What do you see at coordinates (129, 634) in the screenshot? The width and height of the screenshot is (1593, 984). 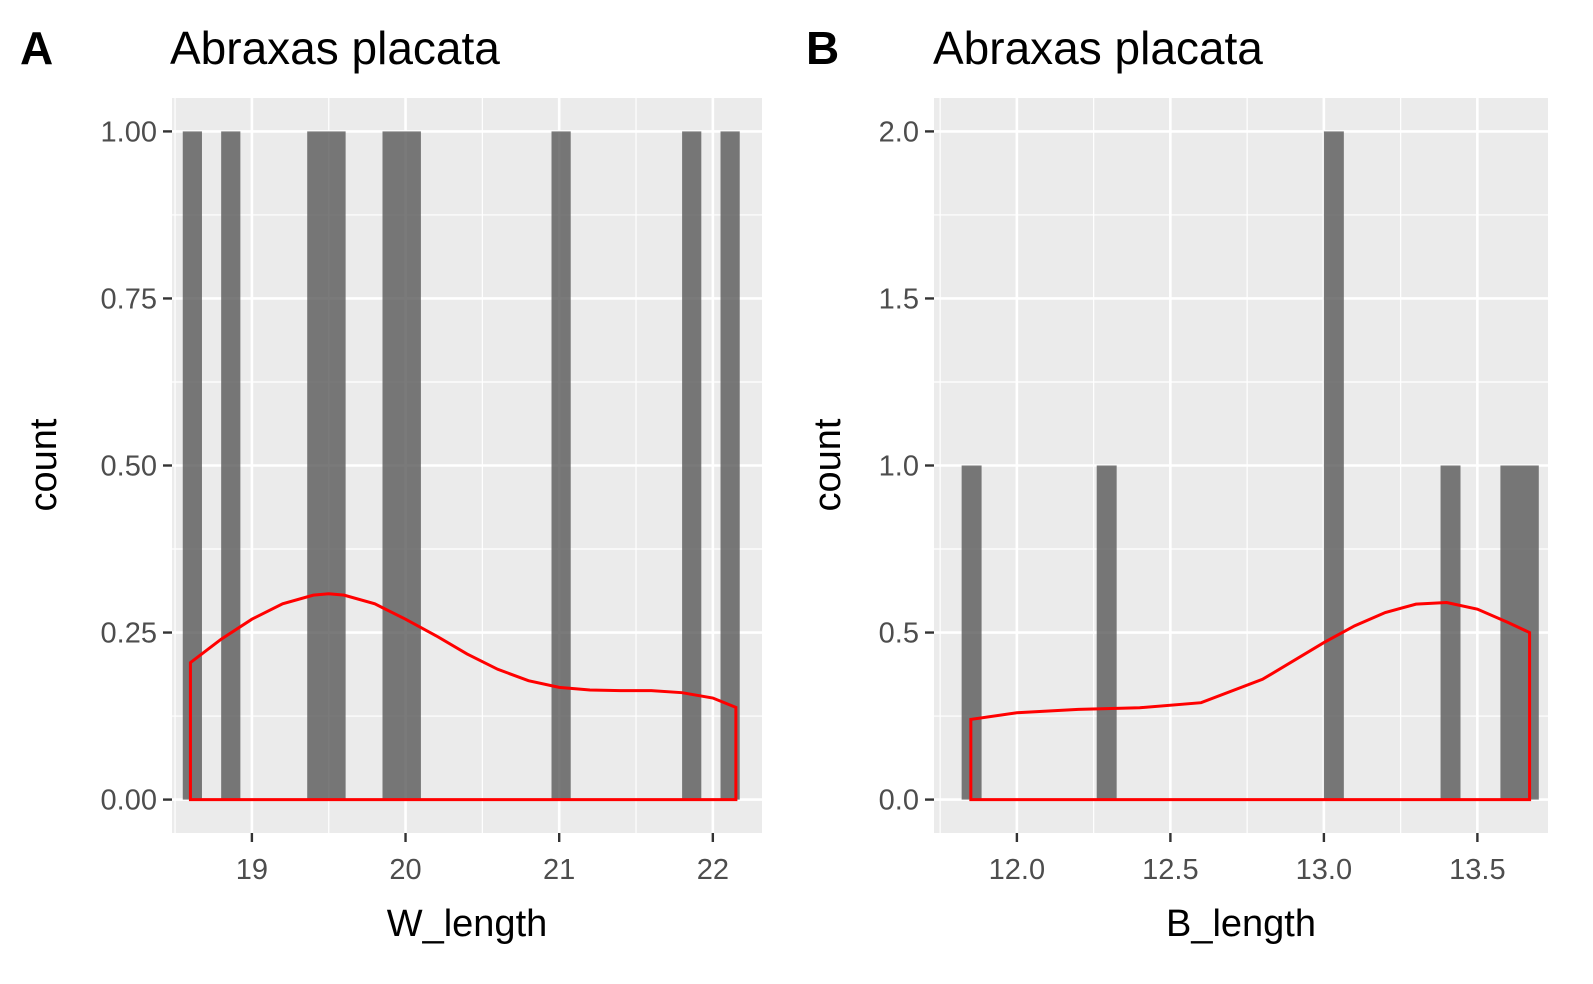 I see `y-tick-label: 0.25` at bounding box center [129, 634].